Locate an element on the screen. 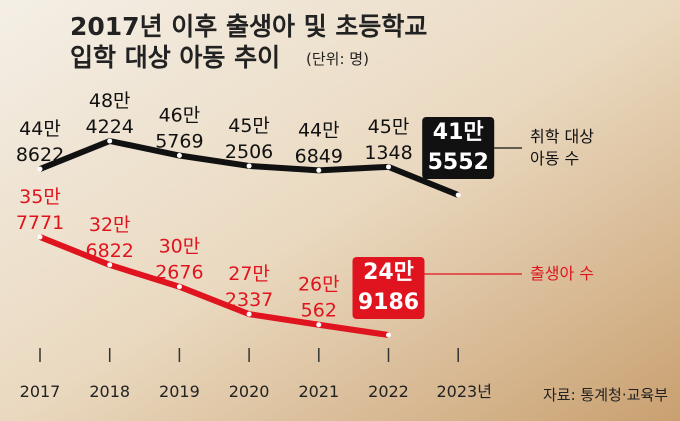 The width and height of the screenshot is (680, 421). data-label: 48만 4224 is located at coordinates (110, 114).